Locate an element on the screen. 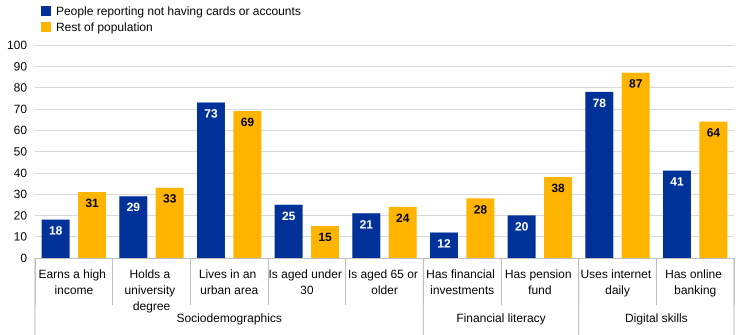  y-tick-label: 50 is located at coordinates (21, 151).